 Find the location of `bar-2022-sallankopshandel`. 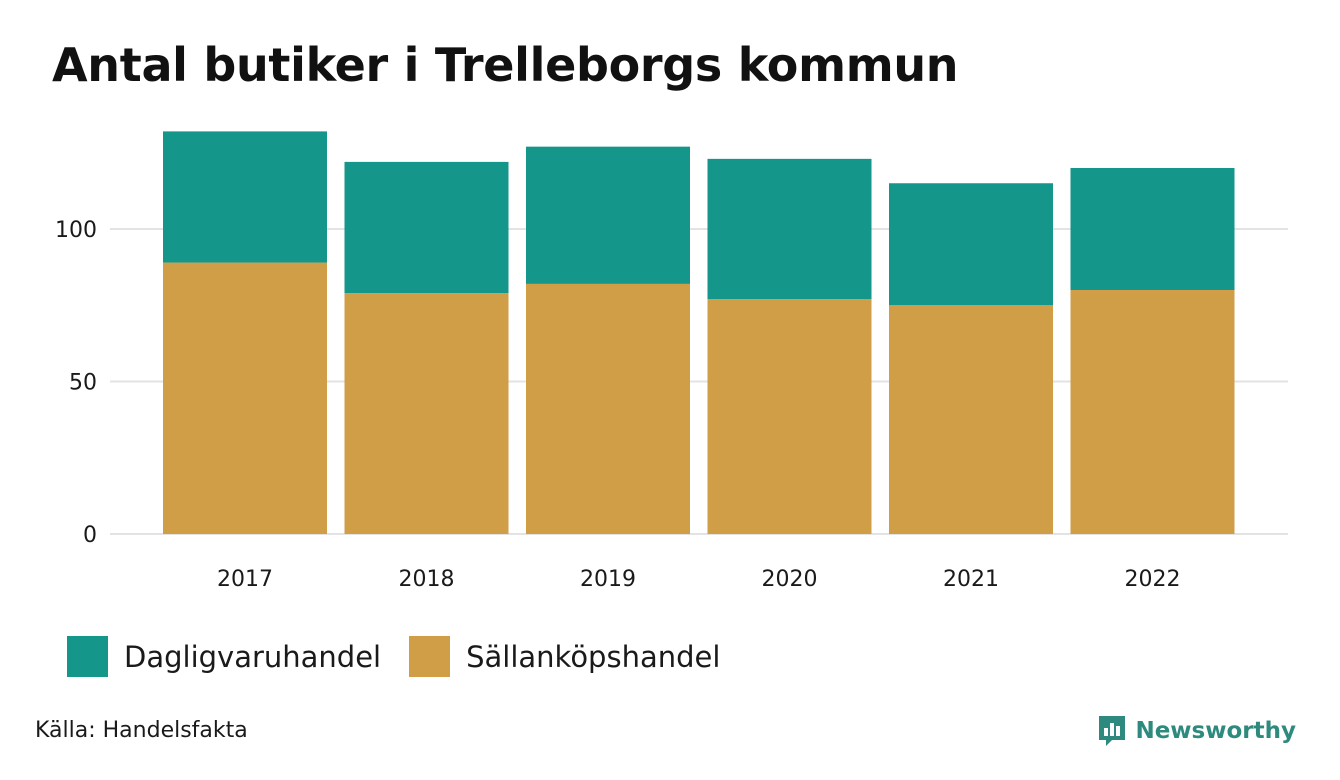

bar-2022-sallankopshandel is located at coordinates (1152, 412).